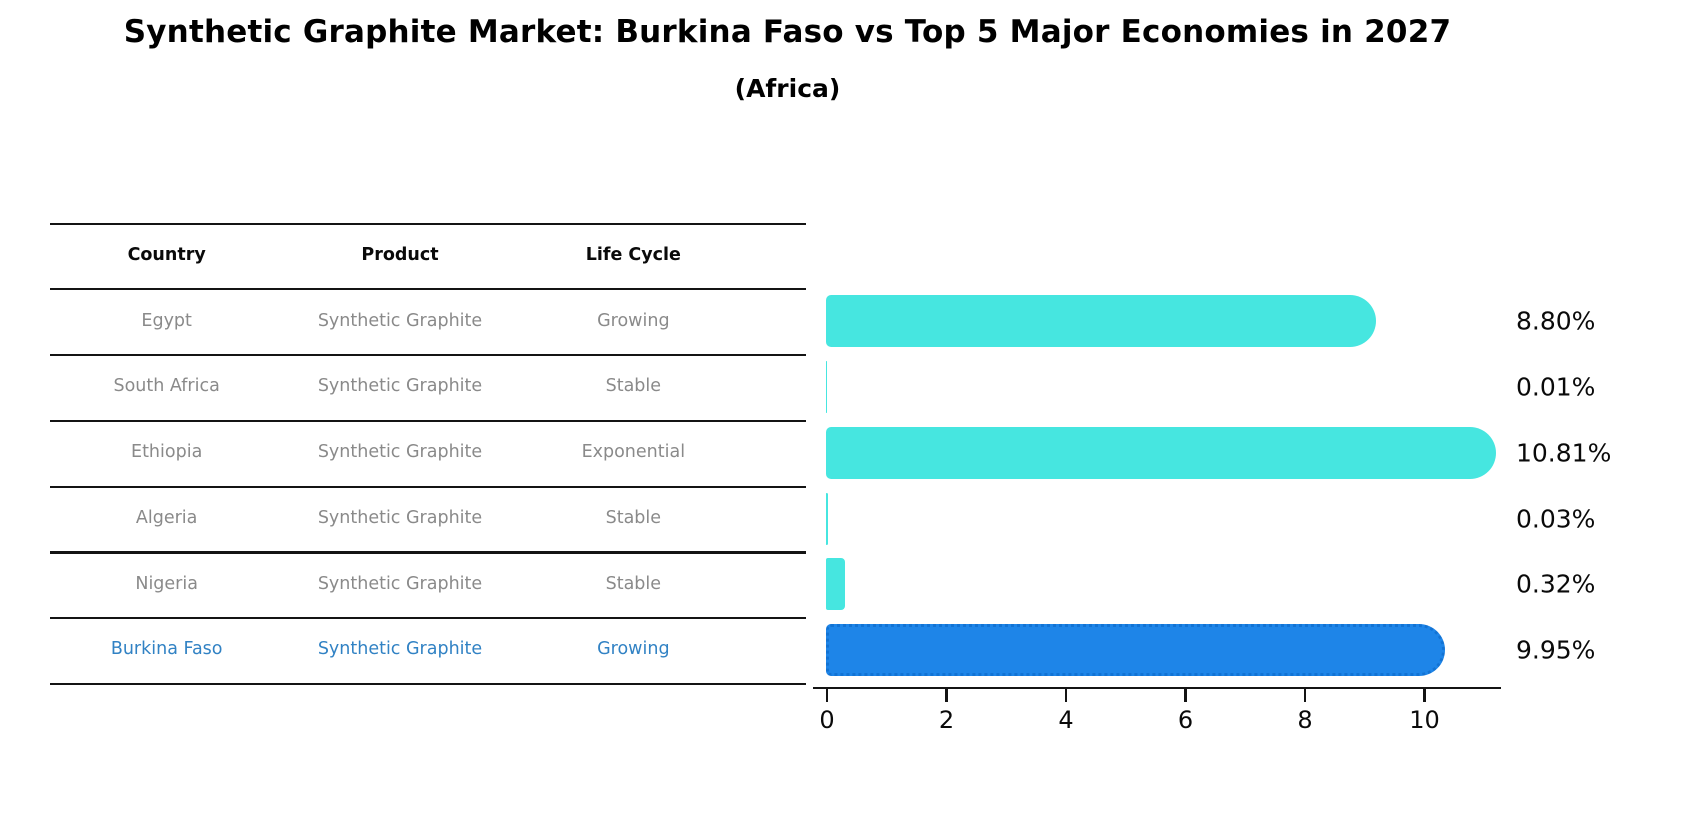 This screenshot has width=1684, height=823. Describe the element at coordinates (166, 649) in the screenshot. I see `table-cell-country: Burkina Faso` at that location.